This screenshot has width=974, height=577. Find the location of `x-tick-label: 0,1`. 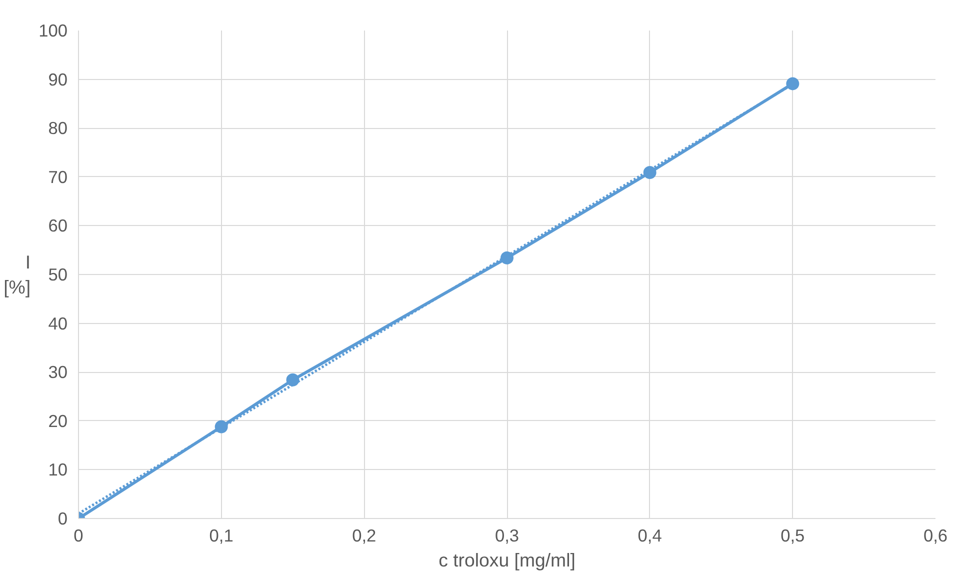

x-tick-label: 0,1 is located at coordinates (221, 536).